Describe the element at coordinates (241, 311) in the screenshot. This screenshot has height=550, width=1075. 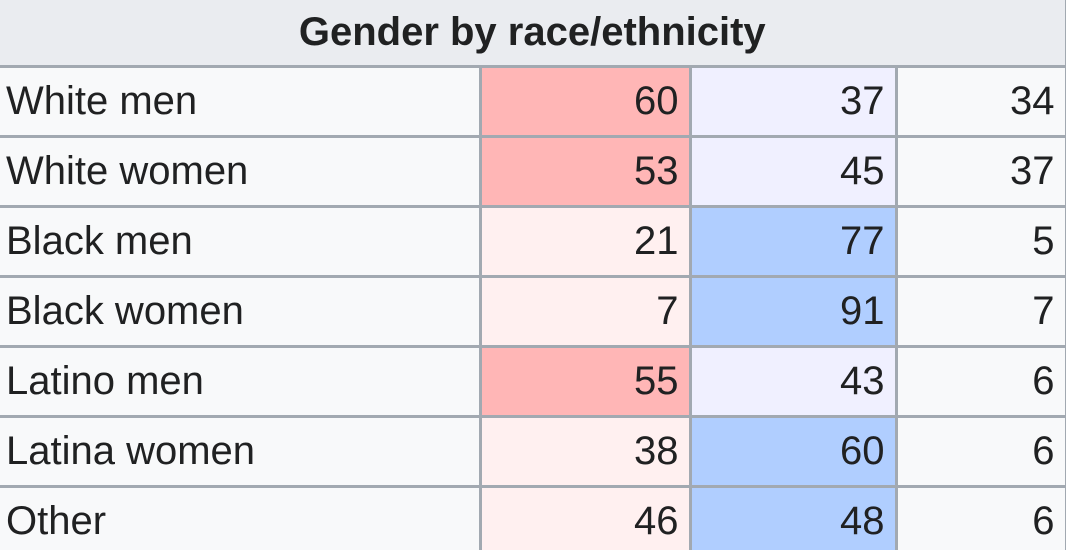
I see `row-label: Black women` at that location.